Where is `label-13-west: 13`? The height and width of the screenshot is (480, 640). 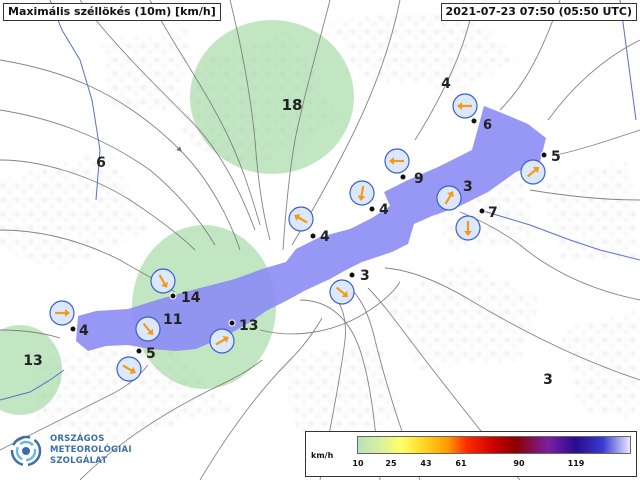
label-13-west: 13 is located at coordinates (32, 361).